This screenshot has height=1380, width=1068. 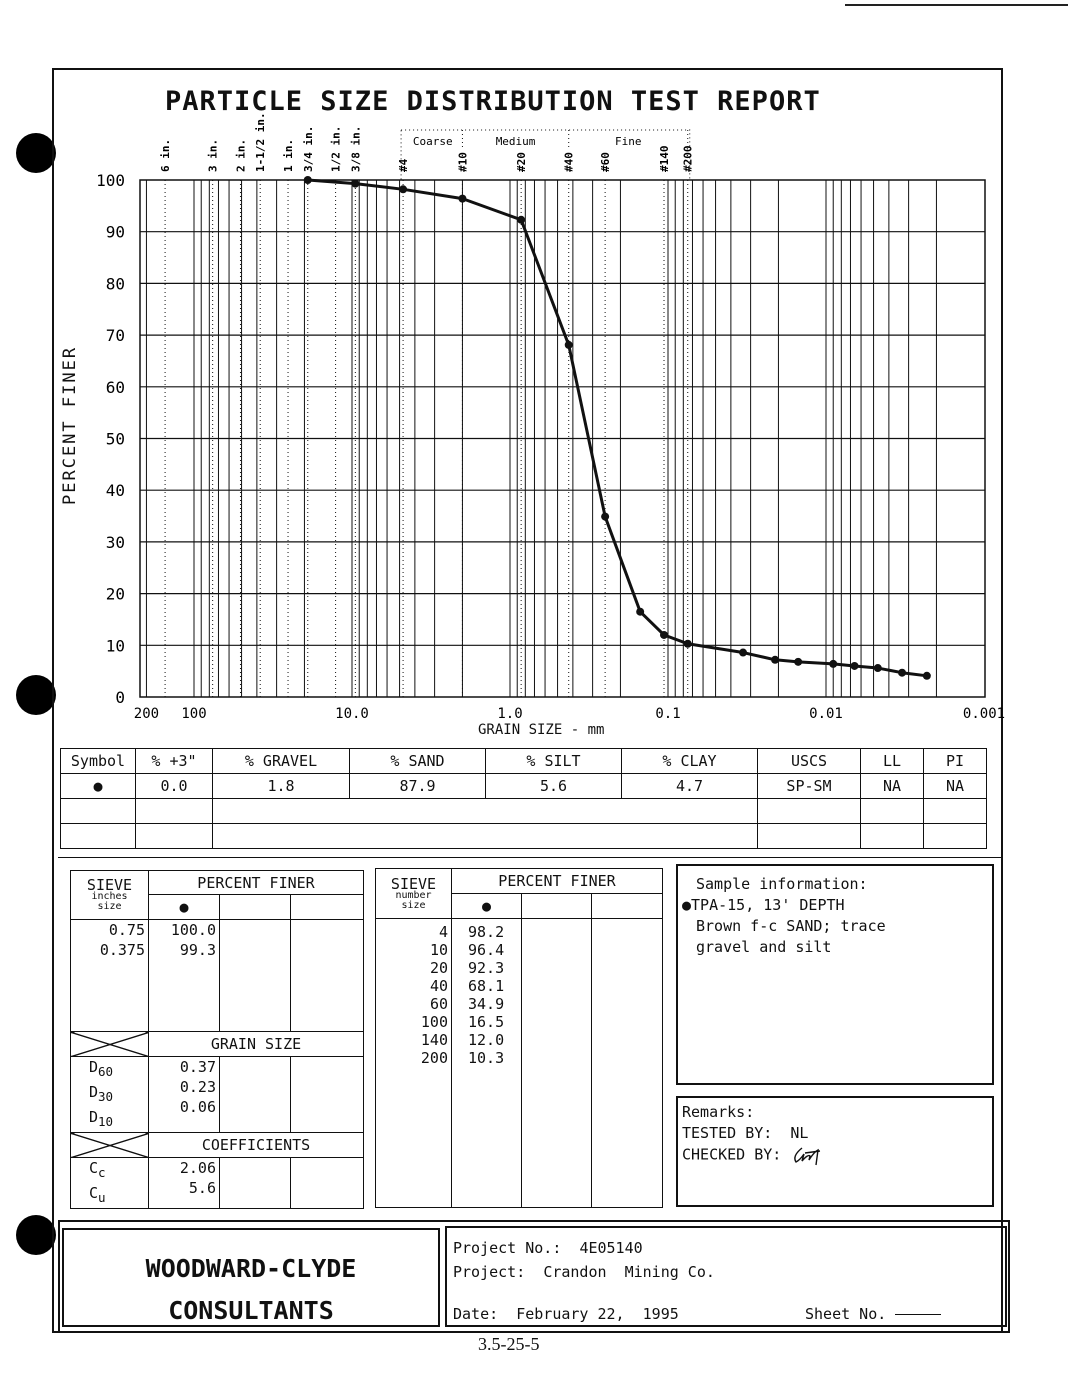 What do you see at coordinates (193, 714) in the screenshot?
I see `x-tick-label: 100` at bounding box center [193, 714].